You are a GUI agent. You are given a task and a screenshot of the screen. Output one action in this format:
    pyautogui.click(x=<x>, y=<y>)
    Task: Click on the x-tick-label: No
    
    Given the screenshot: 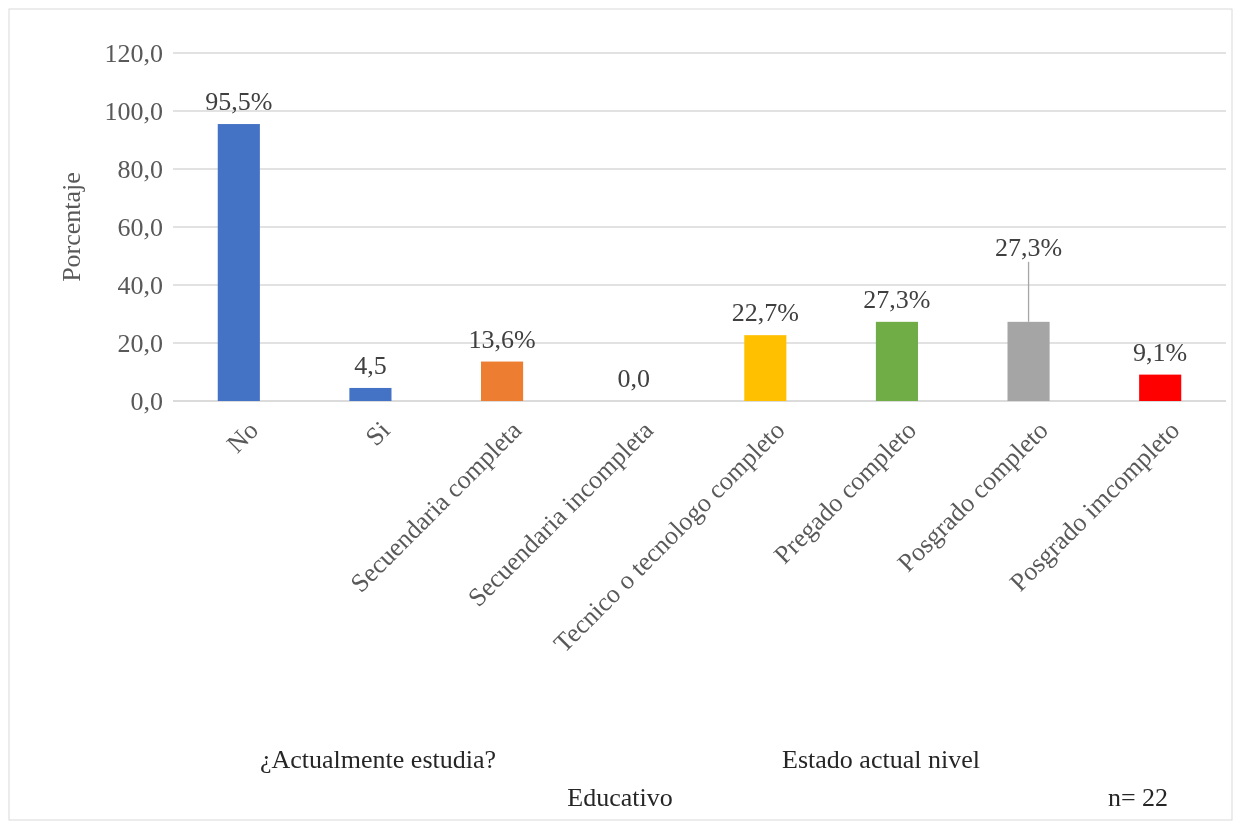 What is the action you would take?
    pyautogui.click(x=242, y=437)
    